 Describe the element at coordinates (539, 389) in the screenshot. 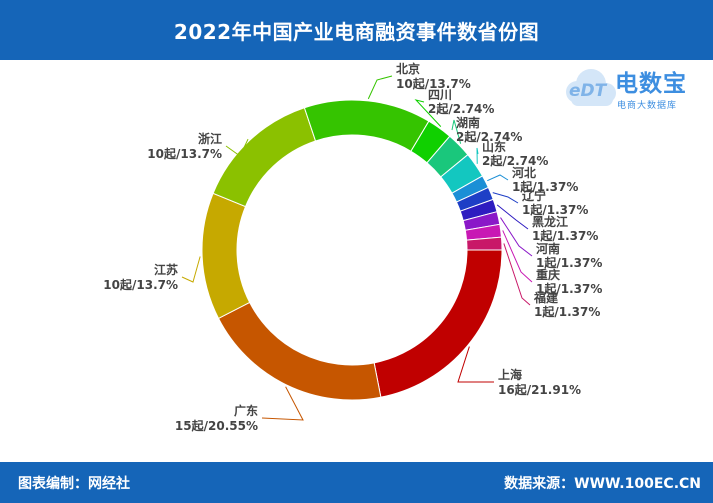

I see `slice-label-value-0: 16起/21.91%` at that location.